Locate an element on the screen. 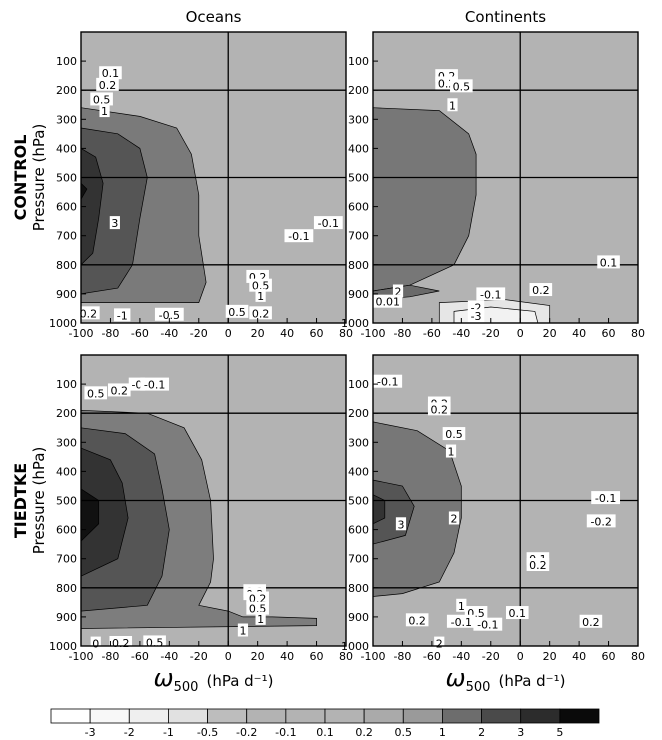 This screenshot has width=662, height=740. y-tick-label: 800 is located at coordinates (358, 265).